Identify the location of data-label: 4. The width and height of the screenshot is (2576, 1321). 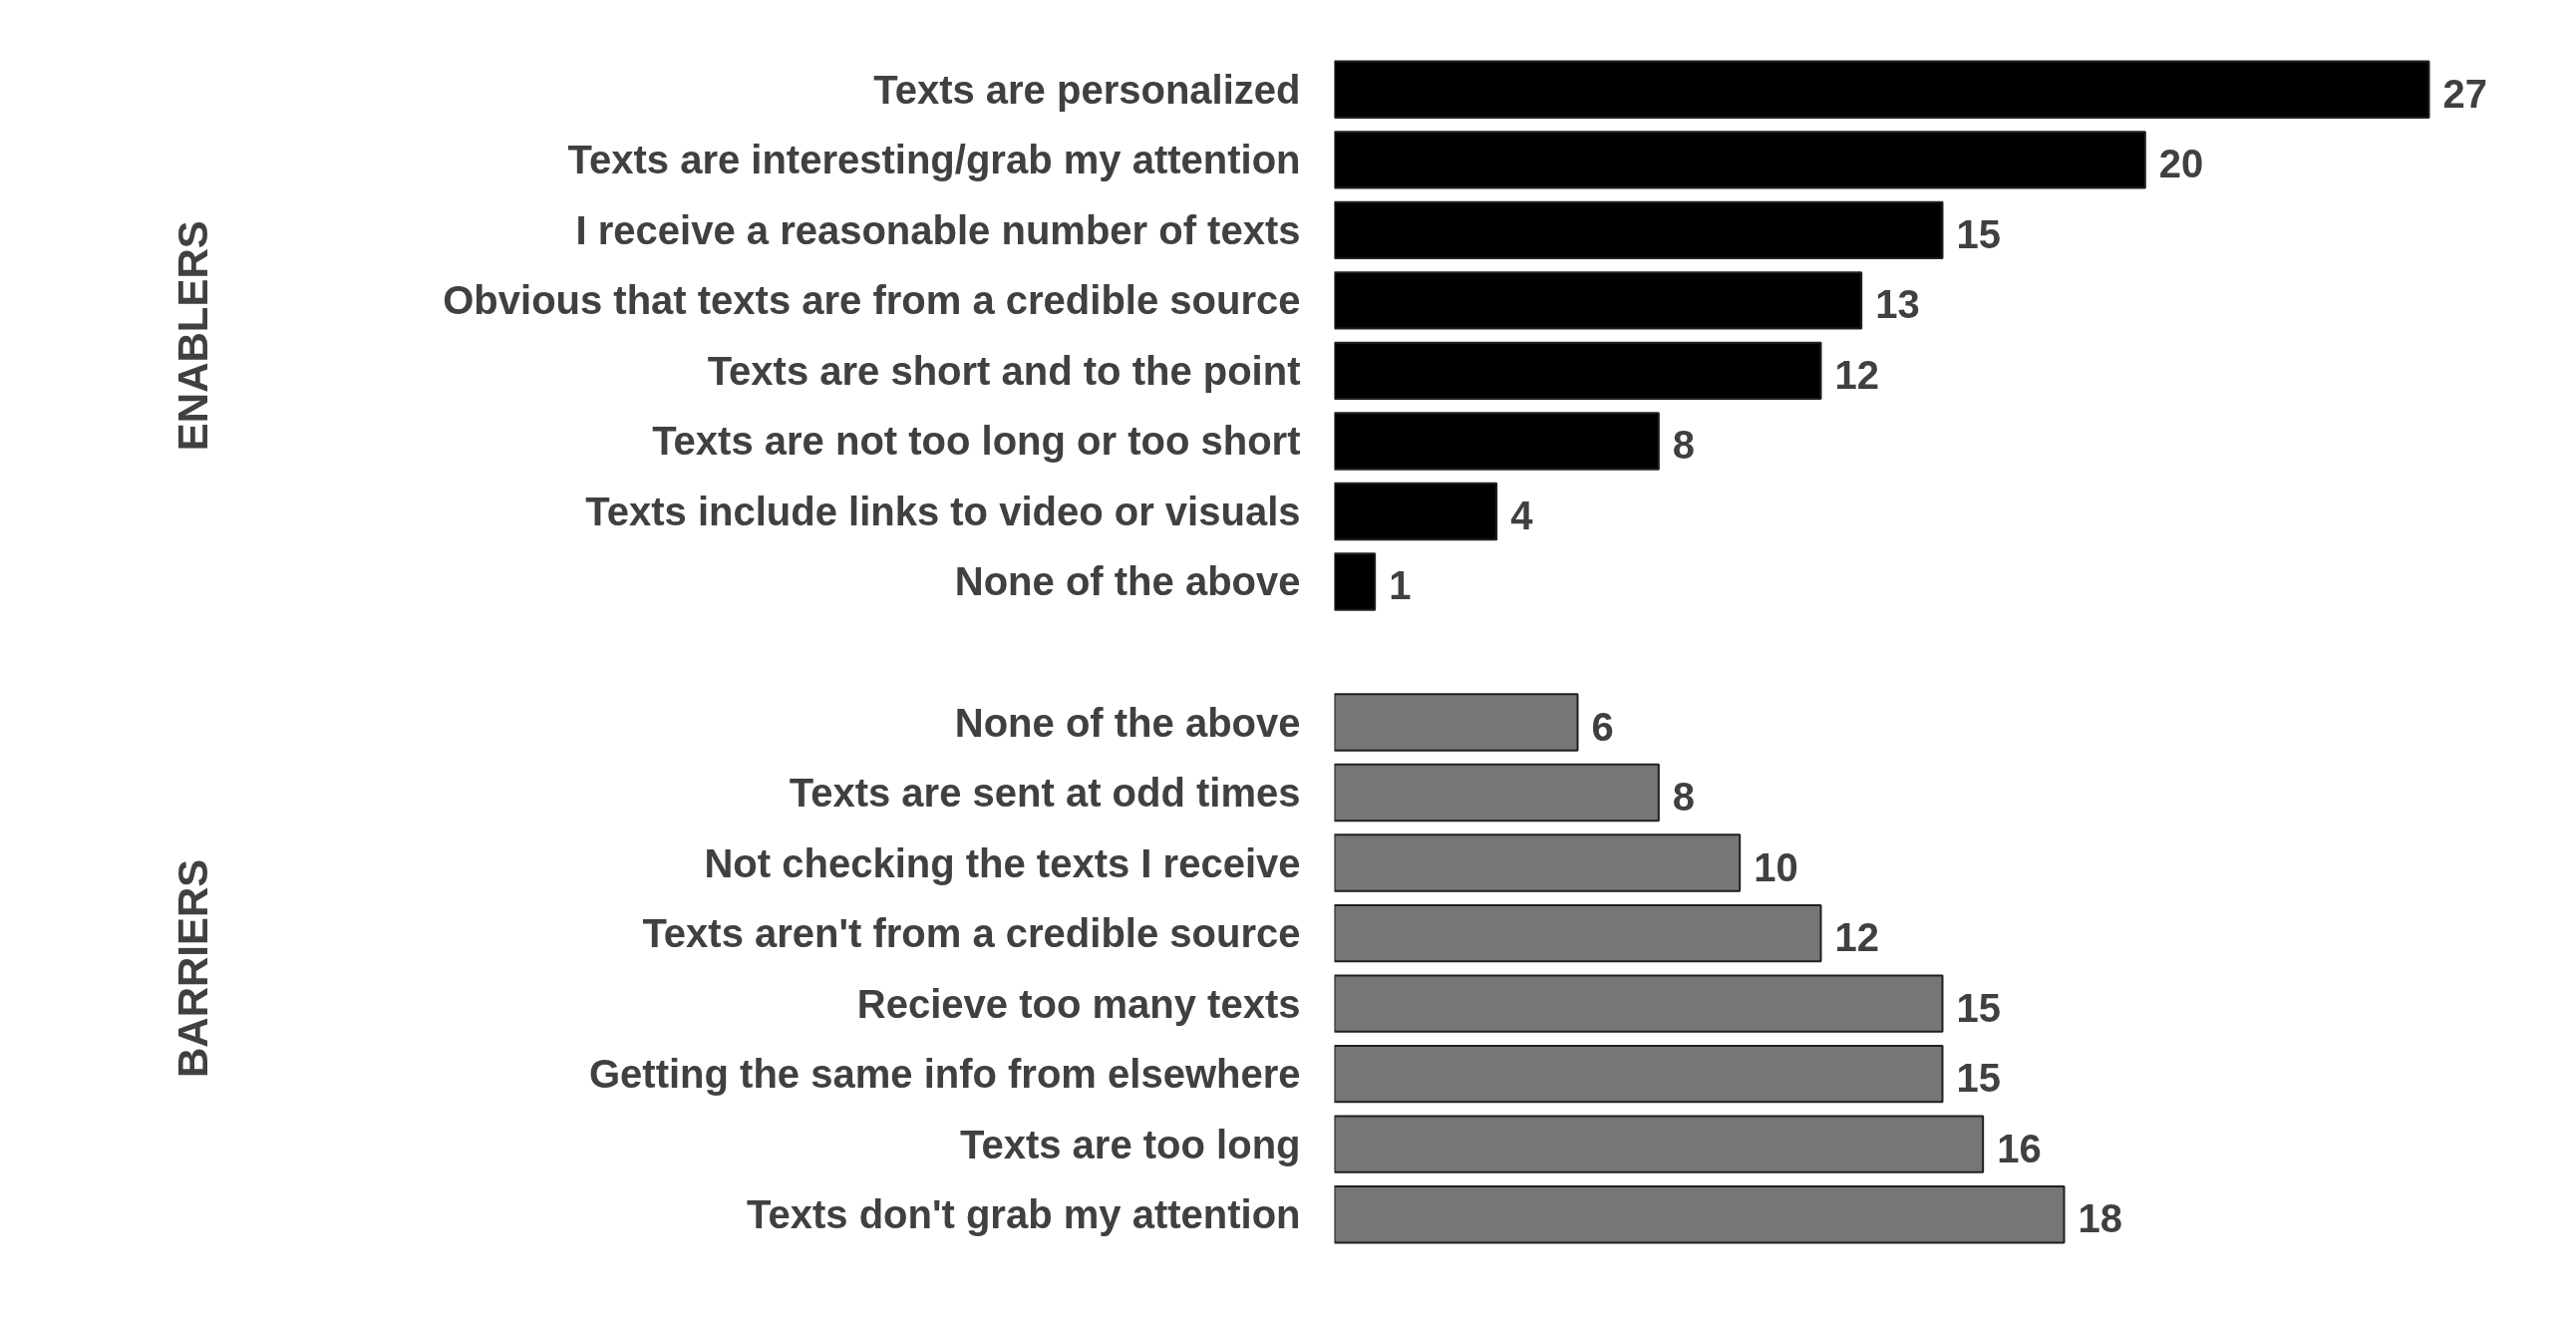
(1522, 515).